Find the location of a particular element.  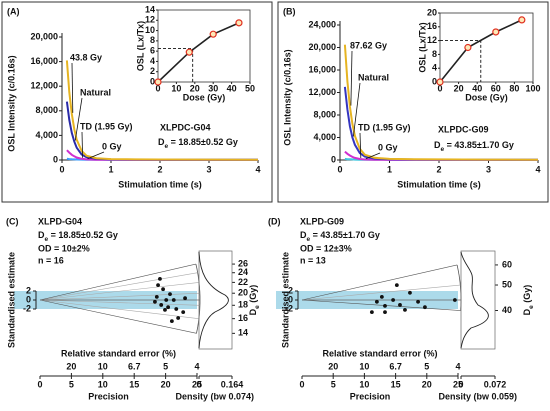

inset-x-tick-label: 0 is located at coordinates (439, 88).